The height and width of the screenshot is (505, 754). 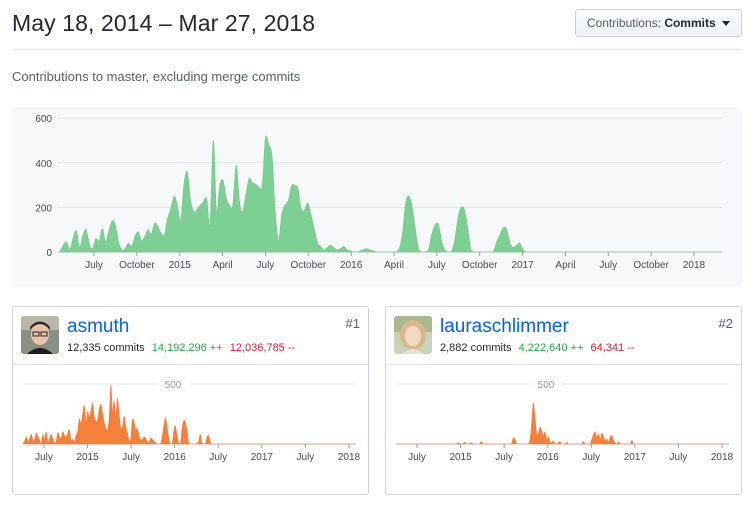 What do you see at coordinates (726, 24) in the screenshot?
I see `caret-down-icon` at bounding box center [726, 24].